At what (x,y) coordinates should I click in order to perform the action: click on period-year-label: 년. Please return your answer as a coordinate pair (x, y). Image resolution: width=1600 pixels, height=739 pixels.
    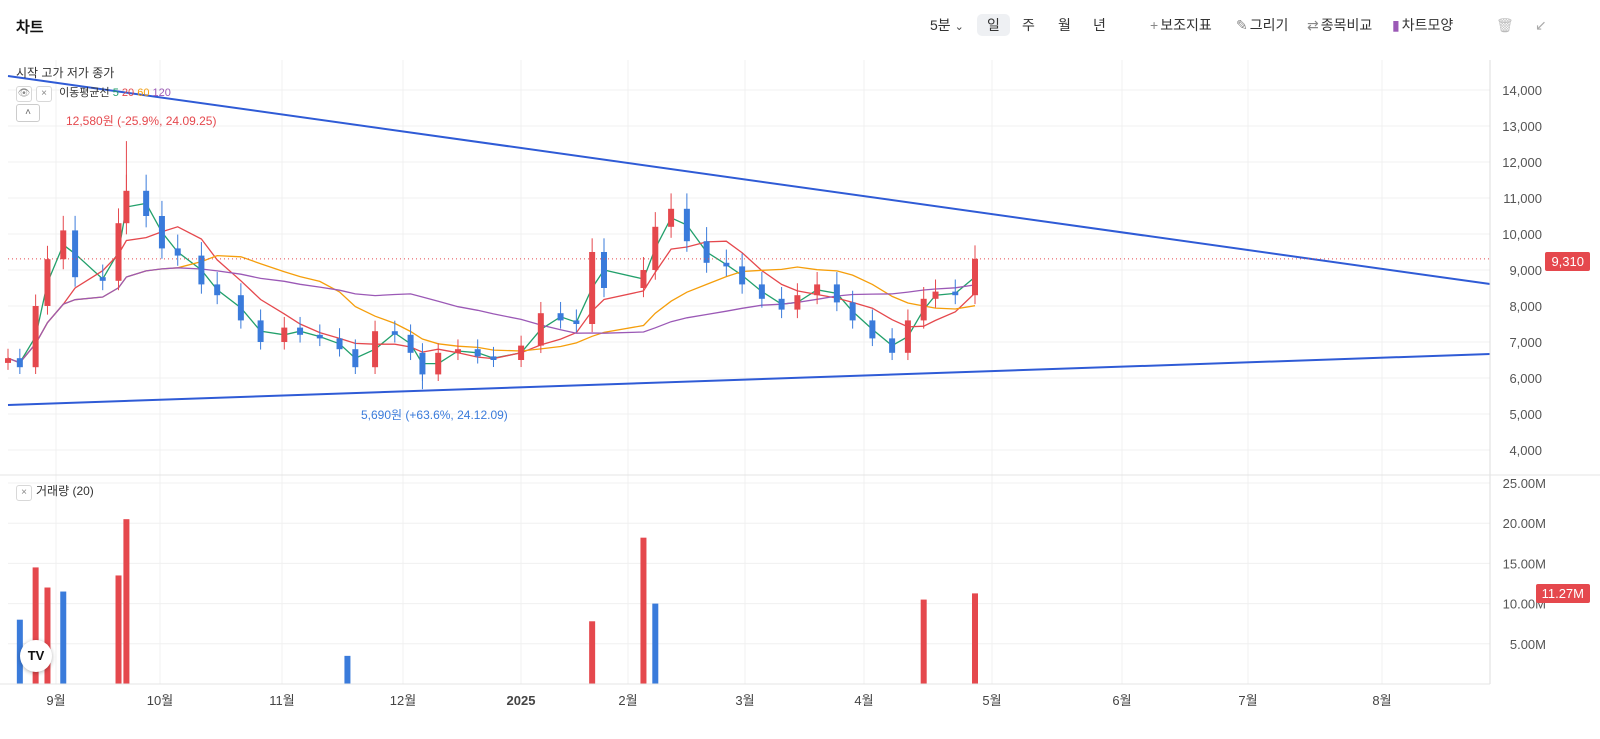
    Looking at the image, I should click on (1099, 25).